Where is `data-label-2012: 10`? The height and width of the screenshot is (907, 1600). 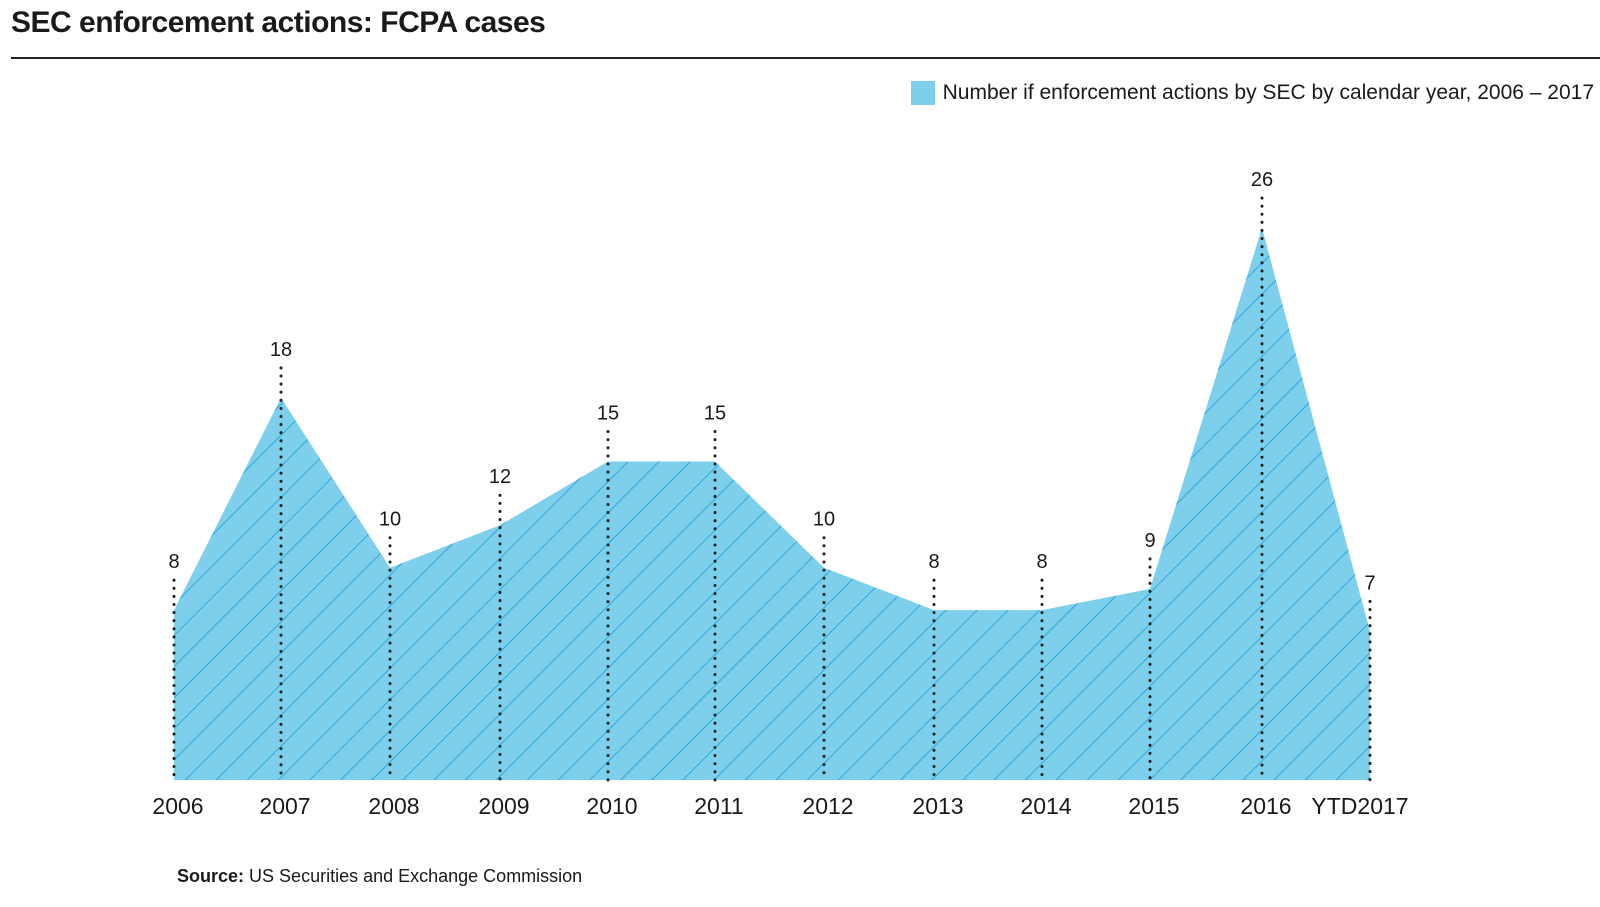
data-label-2012: 10 is located at coordinates (824, 520).